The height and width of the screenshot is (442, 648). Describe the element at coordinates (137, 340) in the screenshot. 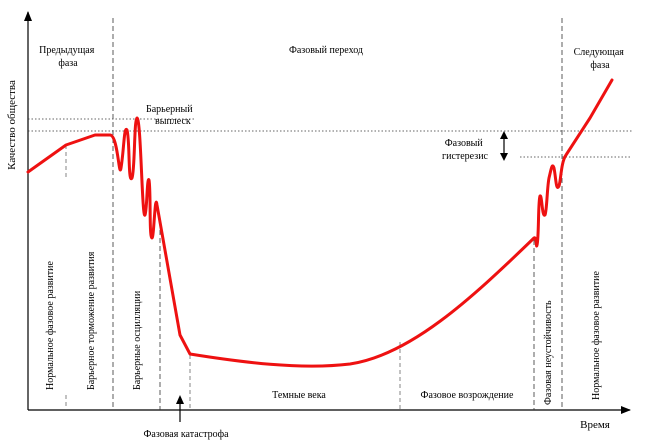

I see `stage-barrier-oscillations: Барьерные осцилляции` at that location.